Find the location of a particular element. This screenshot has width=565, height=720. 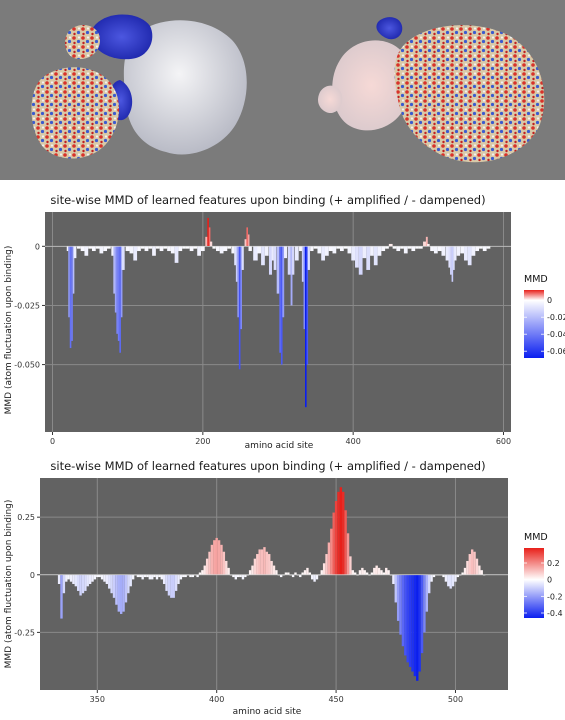

legend-label: 0.2 is located at coordinates (553, 563).